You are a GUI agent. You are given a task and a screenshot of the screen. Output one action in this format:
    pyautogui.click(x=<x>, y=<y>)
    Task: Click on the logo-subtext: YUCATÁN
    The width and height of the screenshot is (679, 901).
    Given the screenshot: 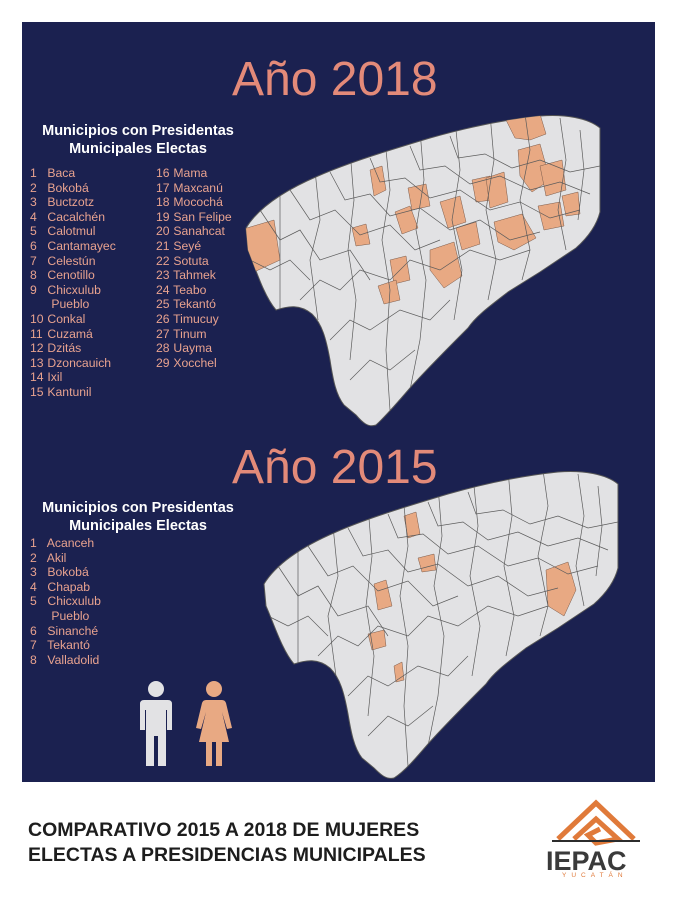 What is the action you would take?
    pyautogui.click(x=595, y=875)
    